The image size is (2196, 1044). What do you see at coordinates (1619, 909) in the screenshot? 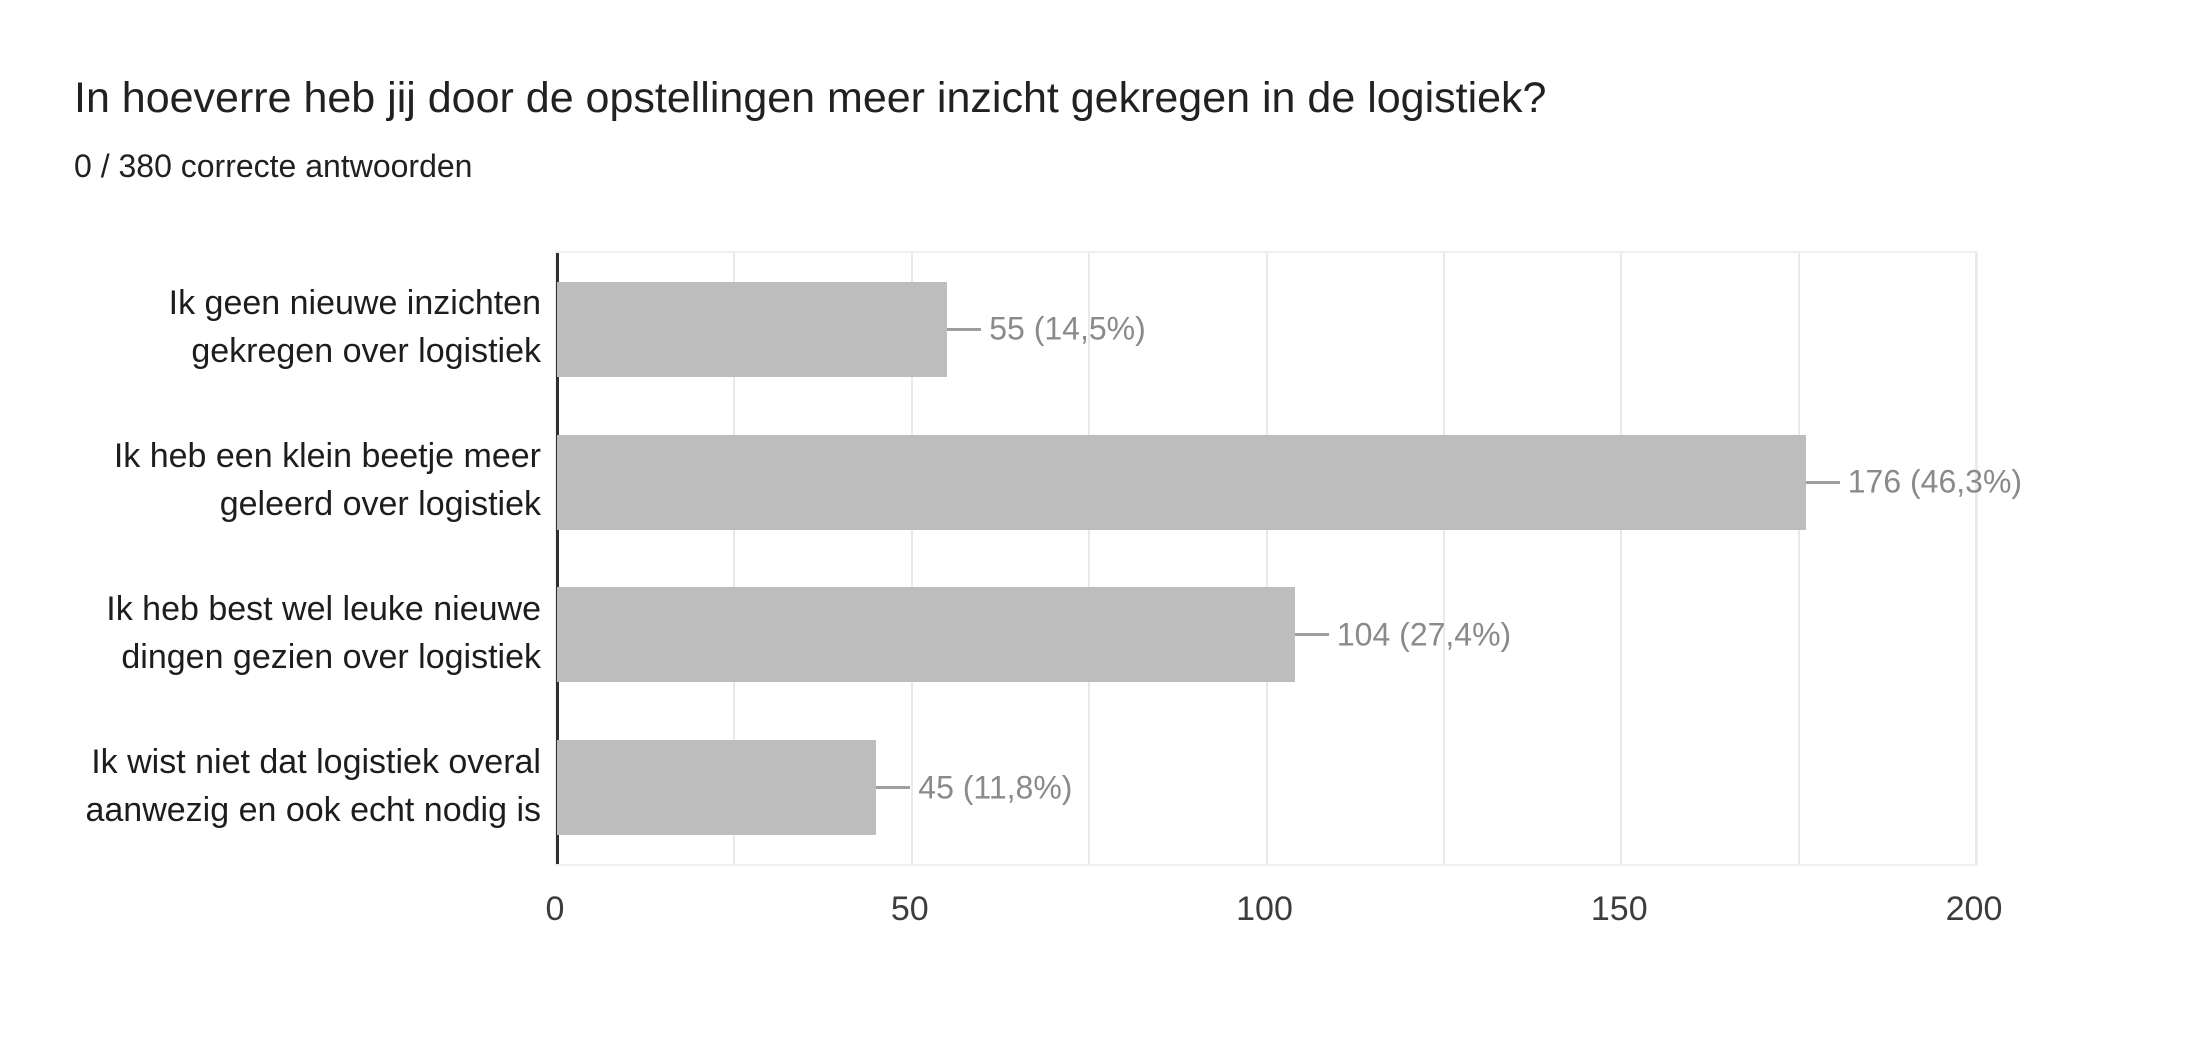
I see `x-tick-label: 150` at bounding box center [1619, 909].